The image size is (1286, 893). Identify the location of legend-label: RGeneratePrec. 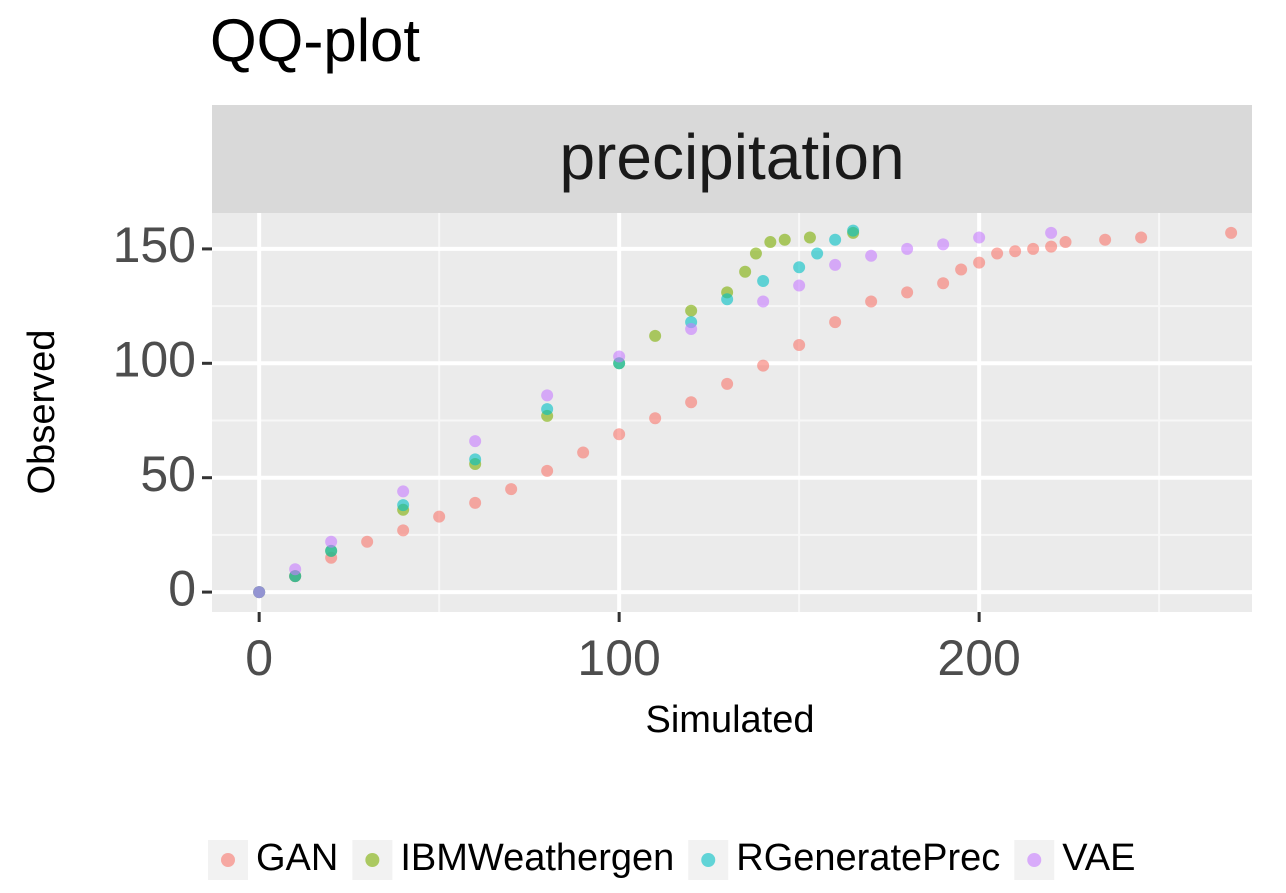
(868, 858).